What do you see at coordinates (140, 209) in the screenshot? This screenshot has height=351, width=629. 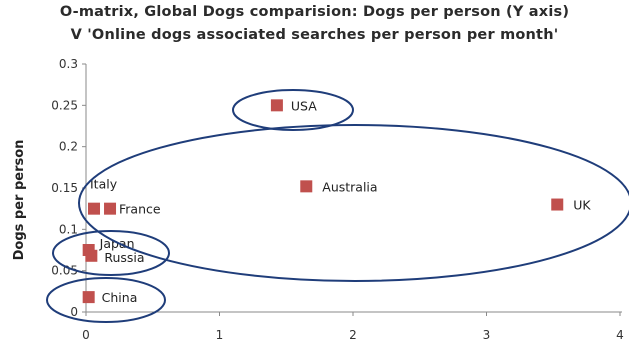 I see `data-label-france: France` at bounding box center [140, 209].